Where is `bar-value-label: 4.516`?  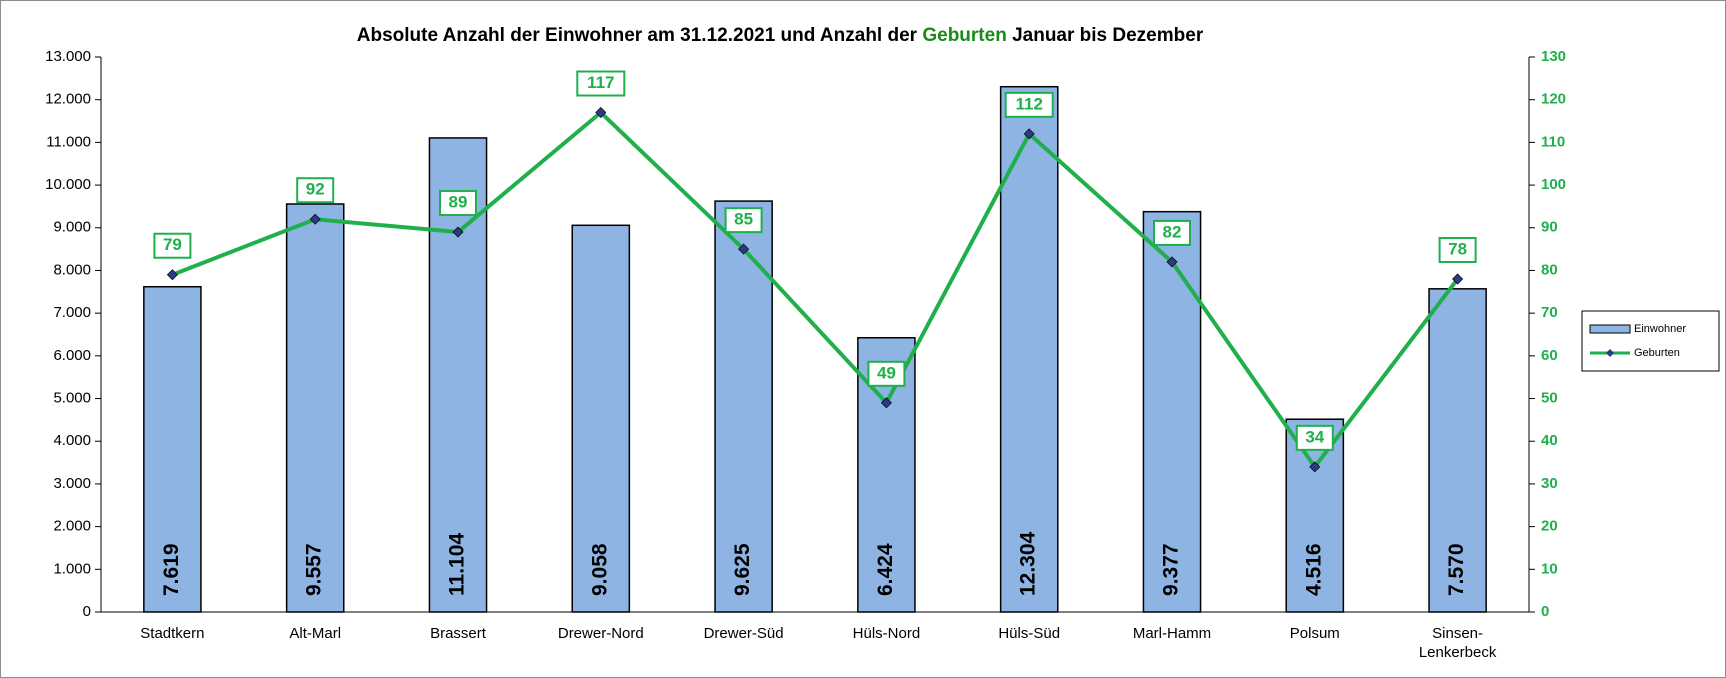
bar-value-label: 4.516 is located at coordinates (1313, 569).